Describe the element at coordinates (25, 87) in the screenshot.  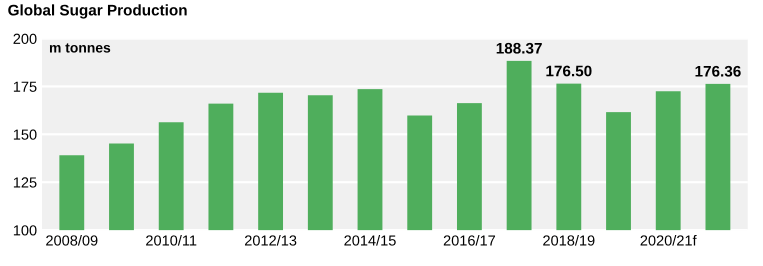
I see `y-tick-label: 175` at that location.